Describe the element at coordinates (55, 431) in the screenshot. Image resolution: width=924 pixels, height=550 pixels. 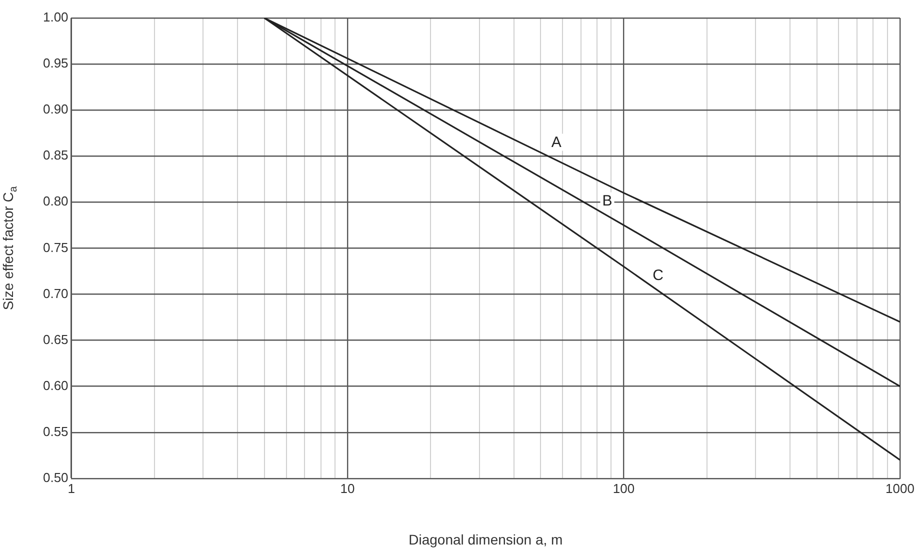
I see `y-tick-label: 0.55` at that location.